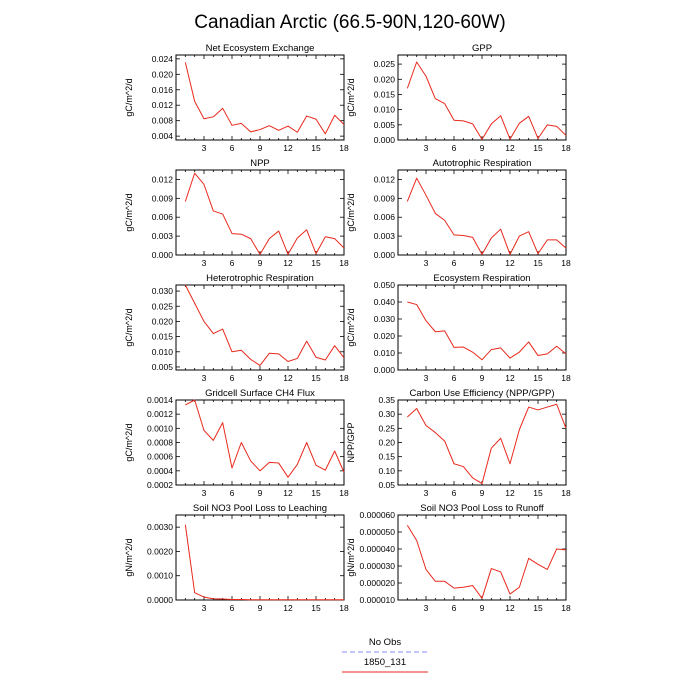 The image size is (700, 700). I want to click on y-axis-label: NPP/GPP, so click(351, 442).